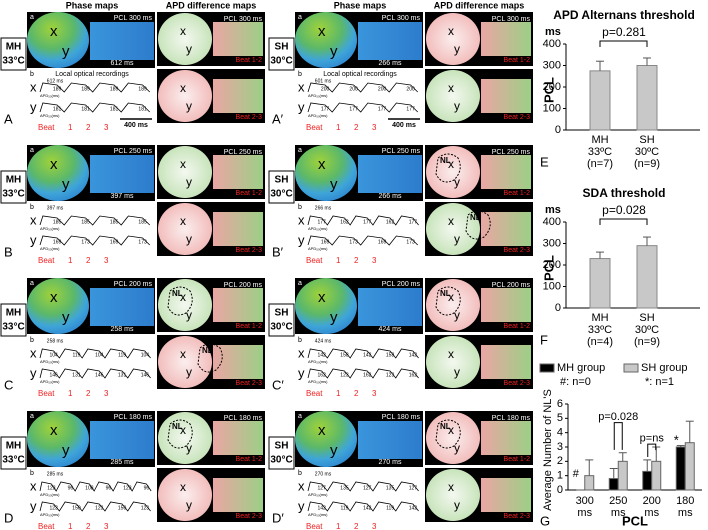 Image resolution: width=708 pixels, height=530 pixels. I want to click on x-tick-label: 180, so click(685, 501).